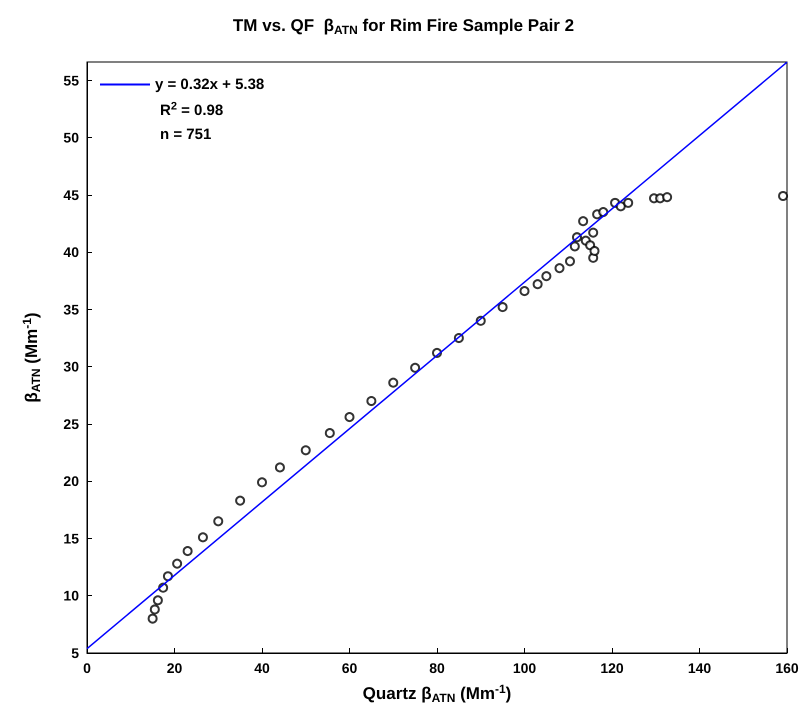 The image size is (807, 726). Describe the element at coordinates (71, 424) in the screenshot. I see `y-tick-label: 25` at that location.